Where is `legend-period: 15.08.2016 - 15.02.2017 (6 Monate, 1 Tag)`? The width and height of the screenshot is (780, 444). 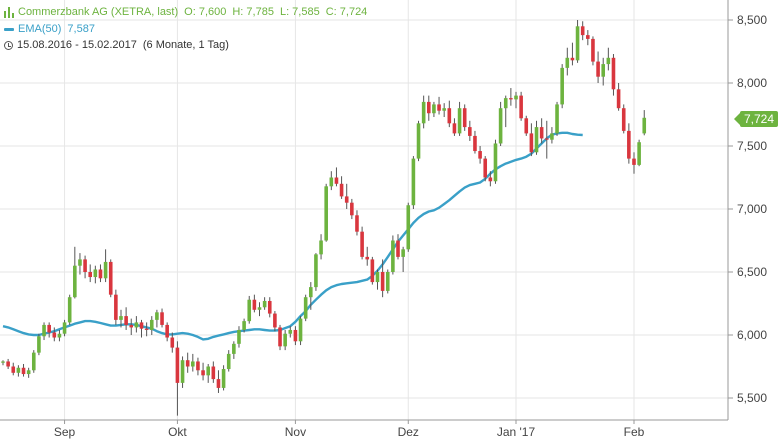 legend-period: 15.08.2016 - 15.02.2017 (6 Monate, 1 Tag) is located at coordinates (116, 45).